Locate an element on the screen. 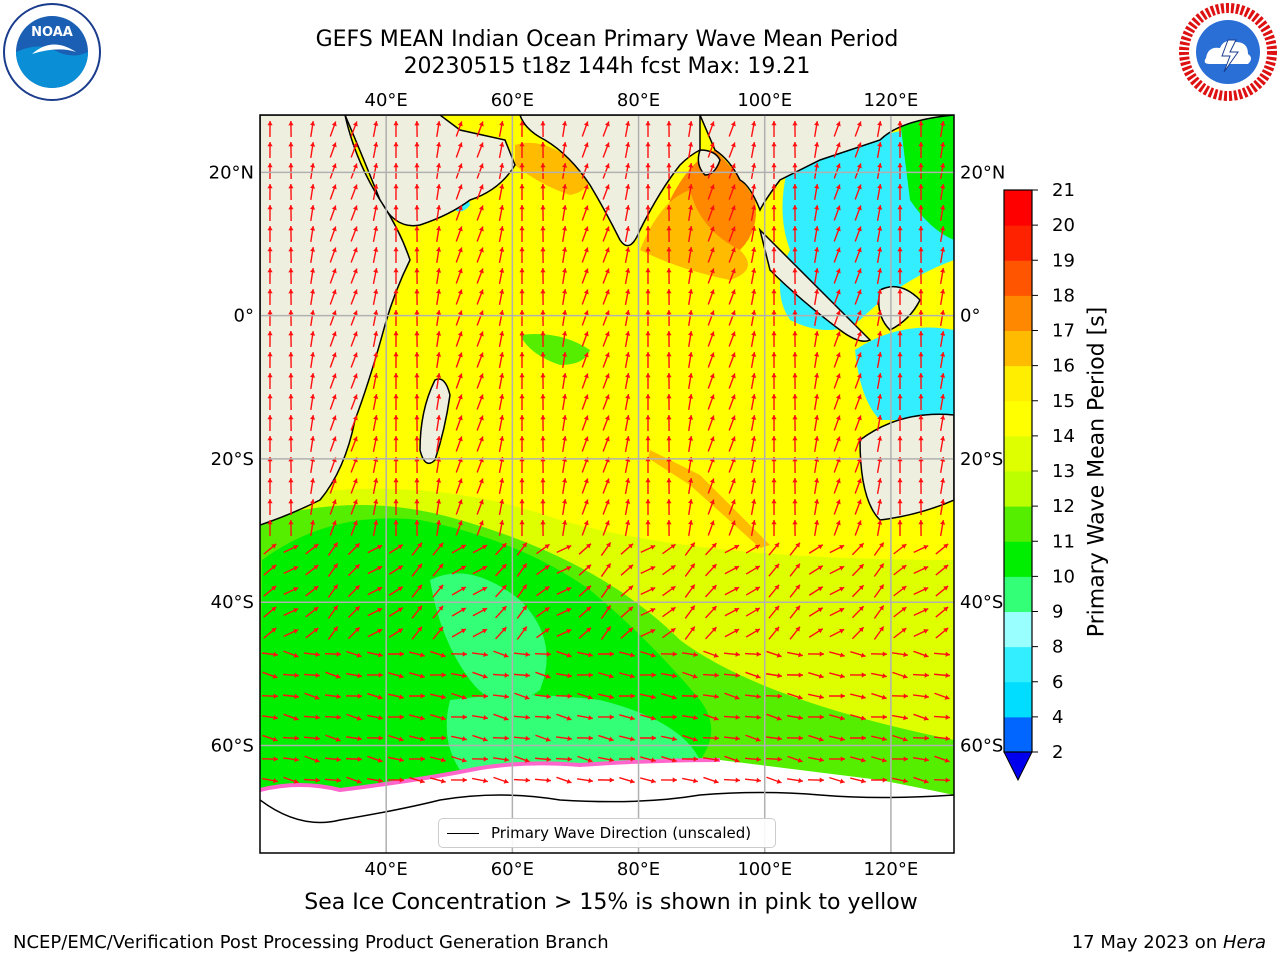 This screenshot has width=1280, height=960. lat-tick-label-right: 0° is located at coordinates (970, 316).